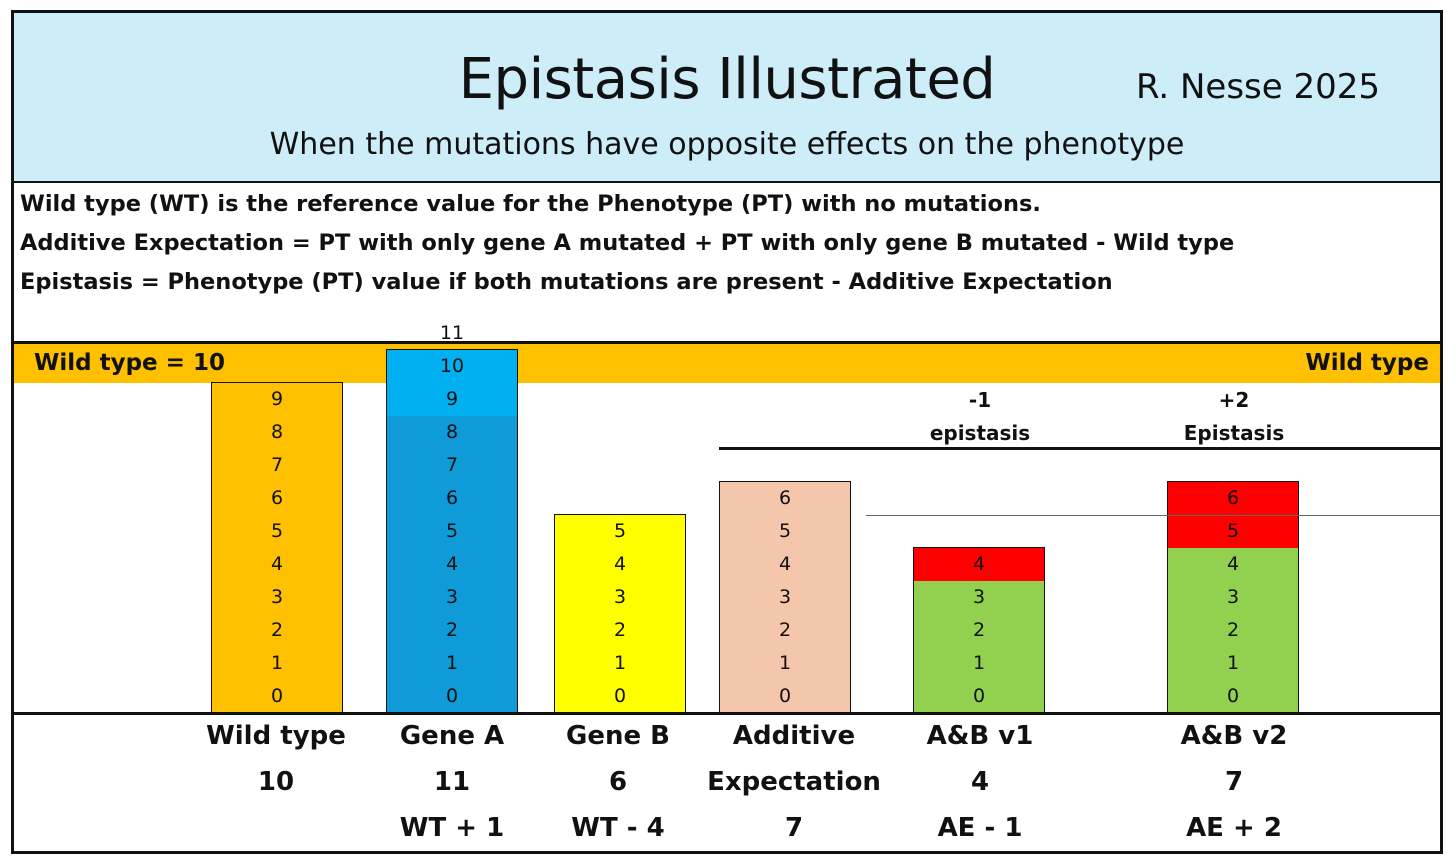 This screenshot has width=1456, height=863. I want to click on bar-tick-label: 11, so click(452, 333).